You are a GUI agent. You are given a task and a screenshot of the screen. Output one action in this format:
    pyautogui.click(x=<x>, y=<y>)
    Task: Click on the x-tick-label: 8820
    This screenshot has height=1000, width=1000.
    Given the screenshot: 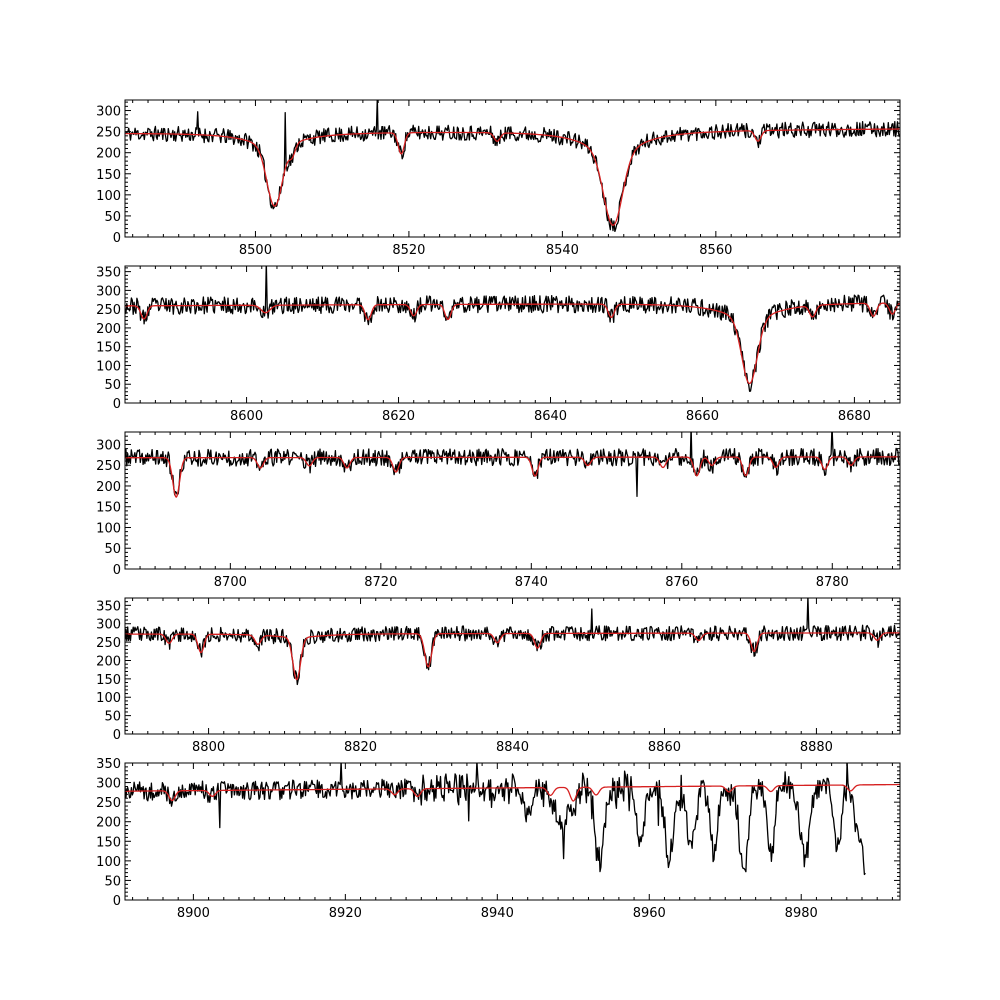 What is the action you would take?
    pyautogui.click(x=360, y=747)
    